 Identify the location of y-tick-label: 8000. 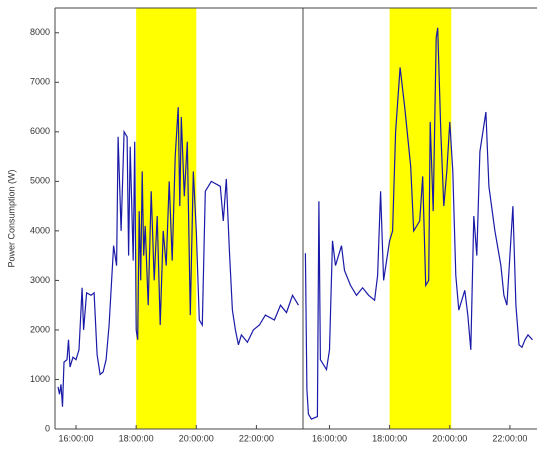
(40, 32).